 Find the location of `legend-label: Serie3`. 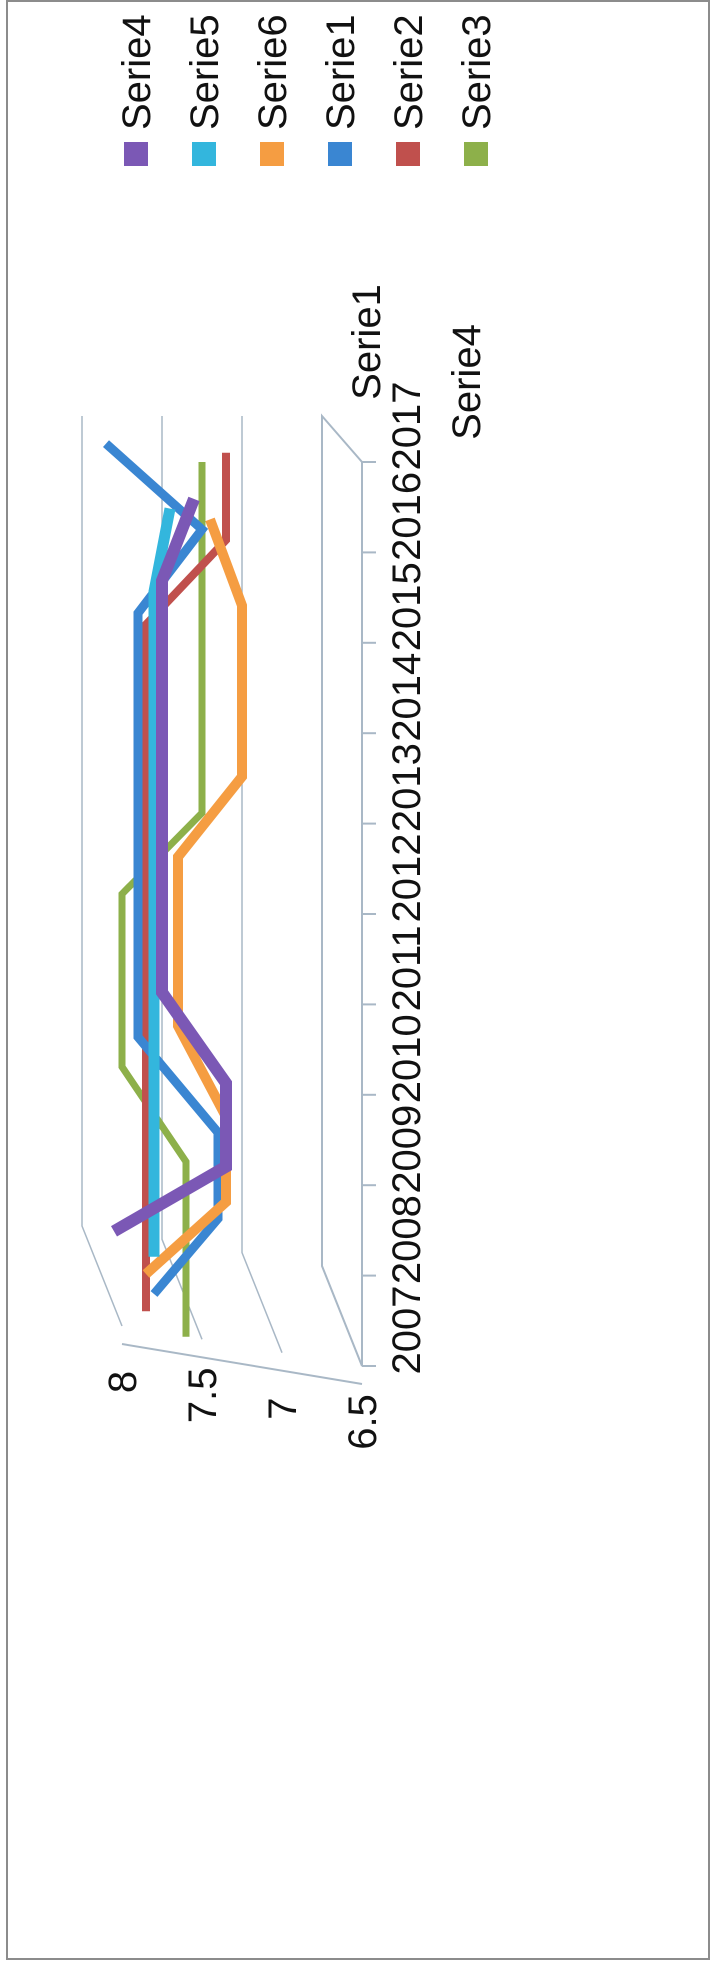

legend-label: Serie3 is located at coordinates (477, 72).